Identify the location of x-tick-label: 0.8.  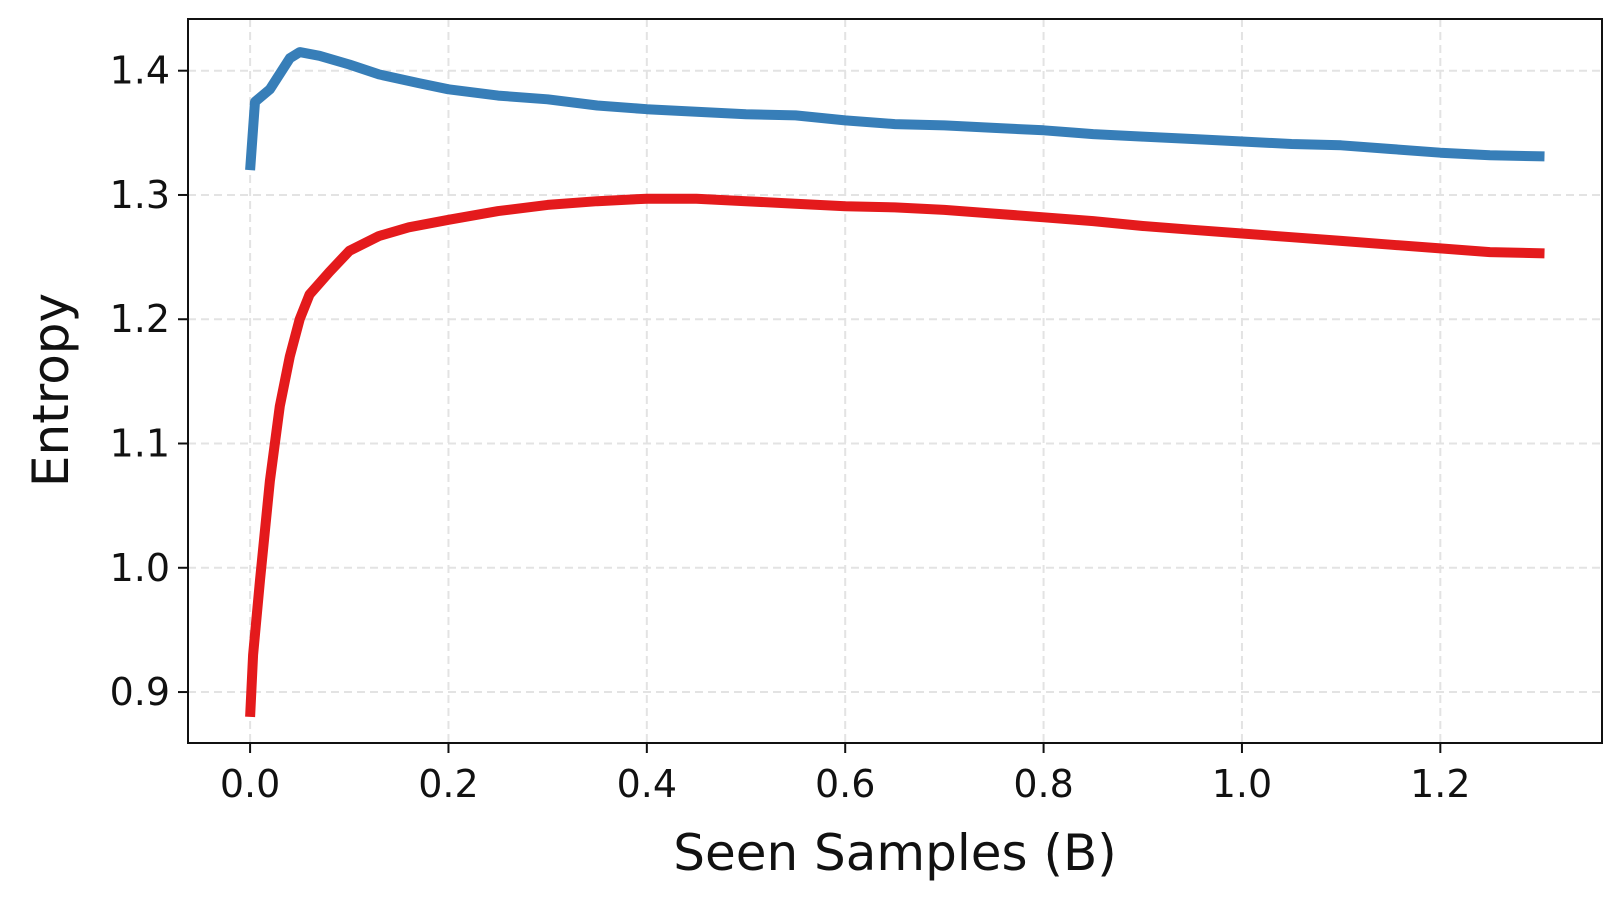
(1043, 784).